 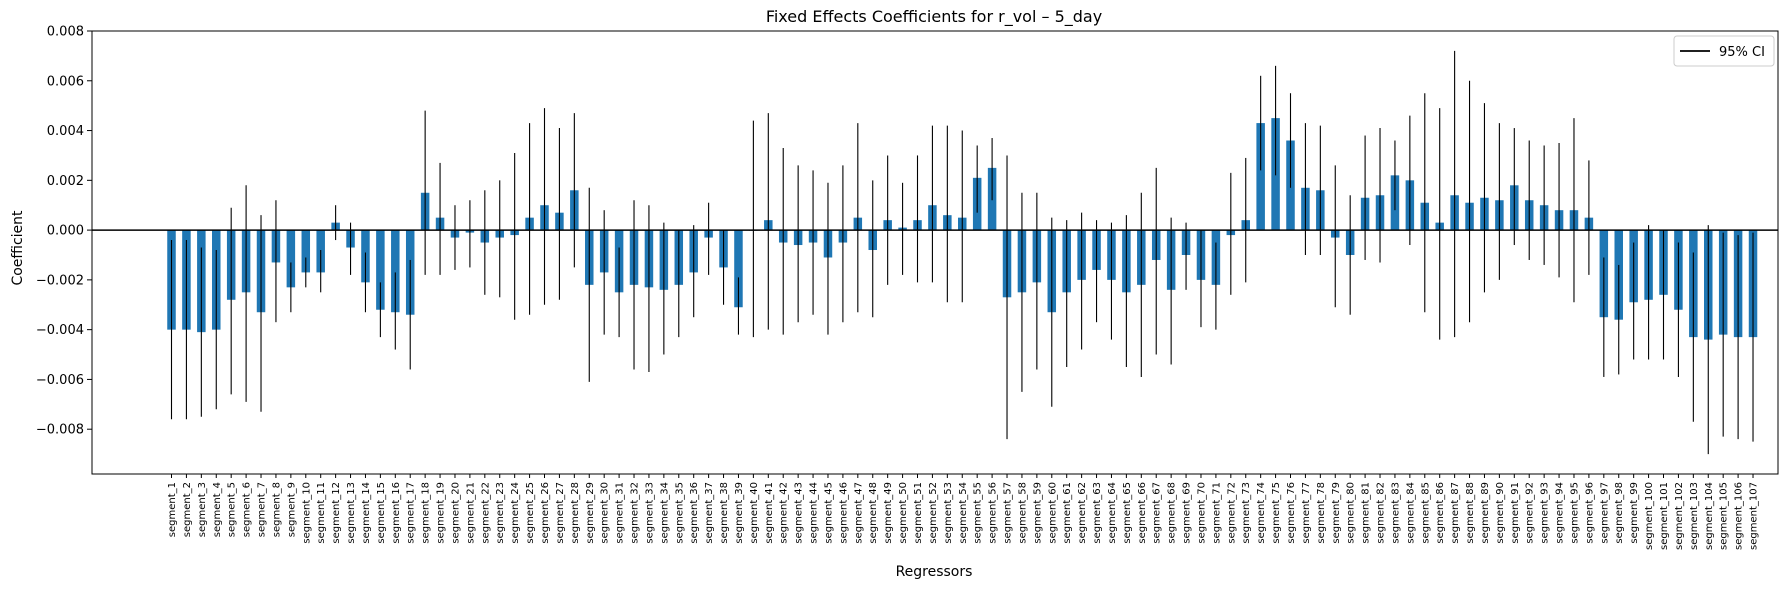 What do you see at coordinates (1395, 513) in the screenshot?
I see `x-tick-label: segment_83` at bounding box center [1395, 513].